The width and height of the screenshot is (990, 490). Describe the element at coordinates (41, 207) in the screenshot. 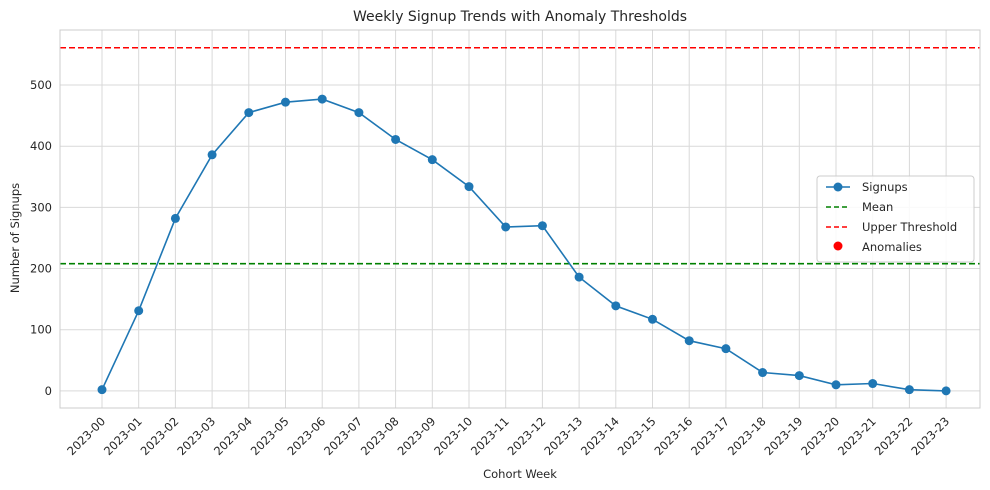

I see `y-tick-label: 300` at that location.